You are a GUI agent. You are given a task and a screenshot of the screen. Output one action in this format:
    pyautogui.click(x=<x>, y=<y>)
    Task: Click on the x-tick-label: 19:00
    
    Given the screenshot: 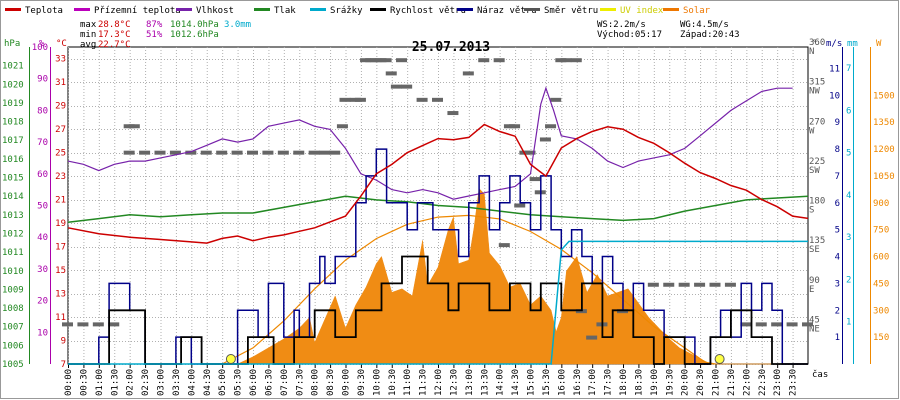 What is the action you would take?
    pyautogui.click(x=655, y=382)
    